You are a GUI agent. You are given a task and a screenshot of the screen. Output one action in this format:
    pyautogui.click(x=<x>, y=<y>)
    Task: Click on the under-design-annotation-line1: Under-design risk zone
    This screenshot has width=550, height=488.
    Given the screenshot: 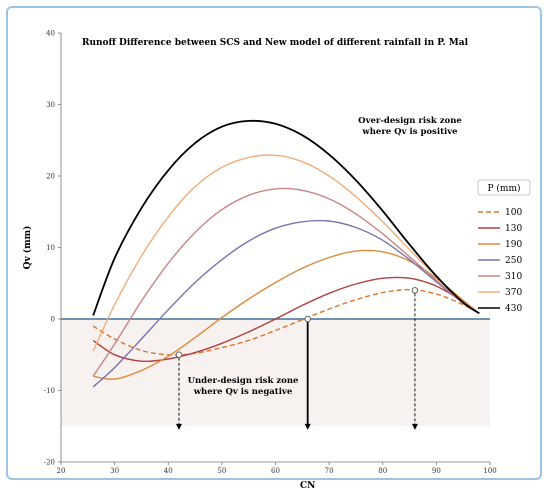 What is the action you would take?
    pyautogui.click(x=243, y=381)
    